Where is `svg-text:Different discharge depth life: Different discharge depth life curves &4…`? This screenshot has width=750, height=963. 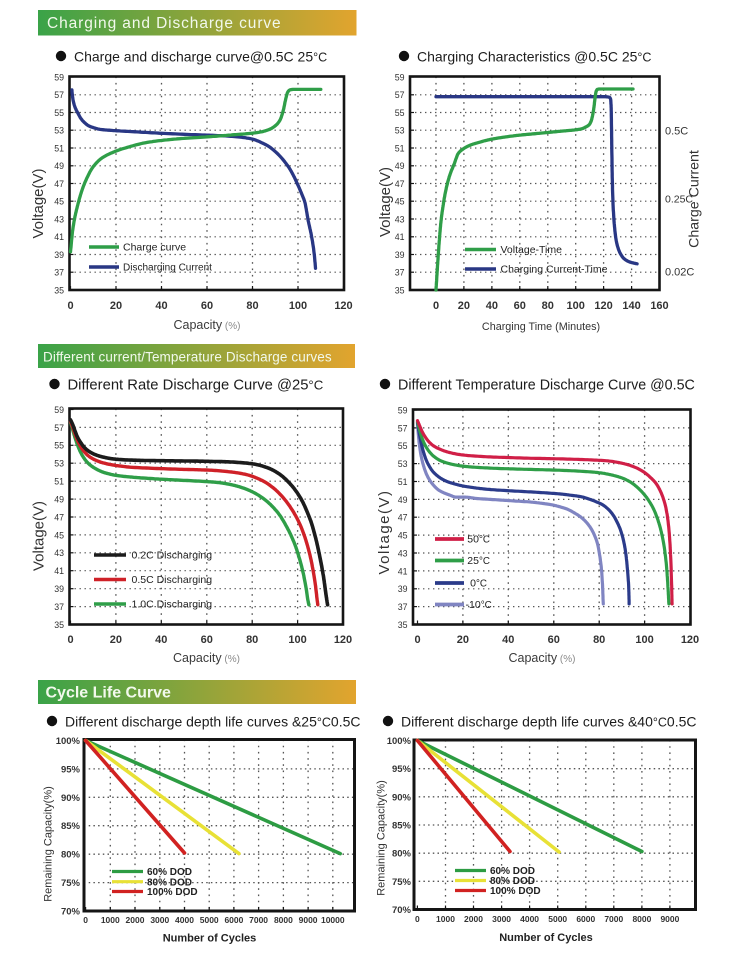 svg-text:Different discharge depth life: Different discharge depth life curves &4… is located at coordinates (549, 722).